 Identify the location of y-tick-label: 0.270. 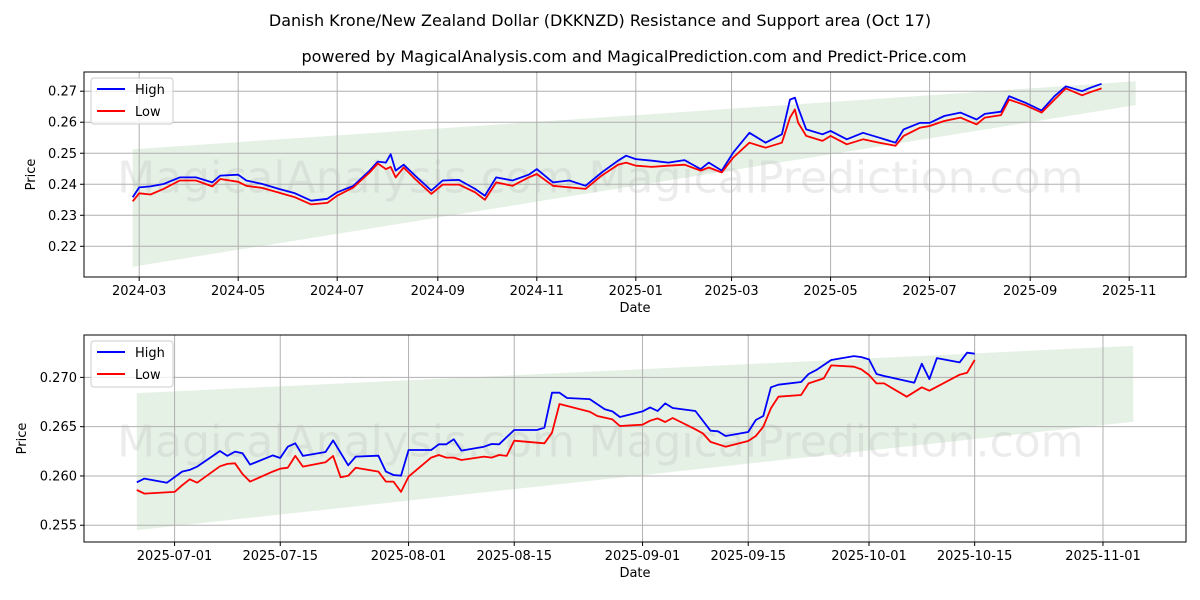
(58, 378).